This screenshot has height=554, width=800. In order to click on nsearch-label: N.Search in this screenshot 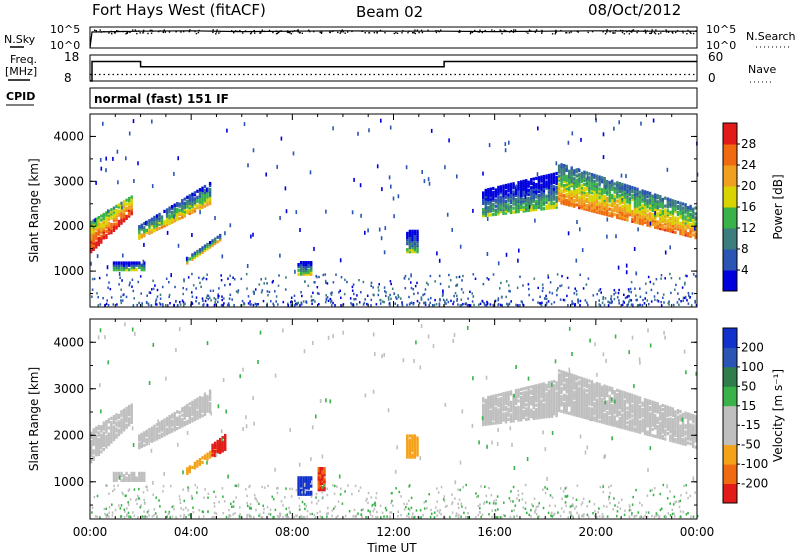, I will do `click(771, 36)`.